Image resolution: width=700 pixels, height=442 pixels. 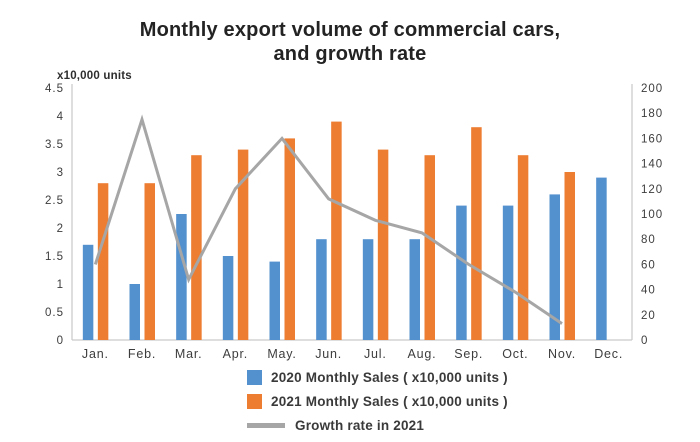 What do you see at coordinates (142, 354) in the screenshot?
I see `x-axis-label-feb: Feb.` at bounding box center [142, 354].